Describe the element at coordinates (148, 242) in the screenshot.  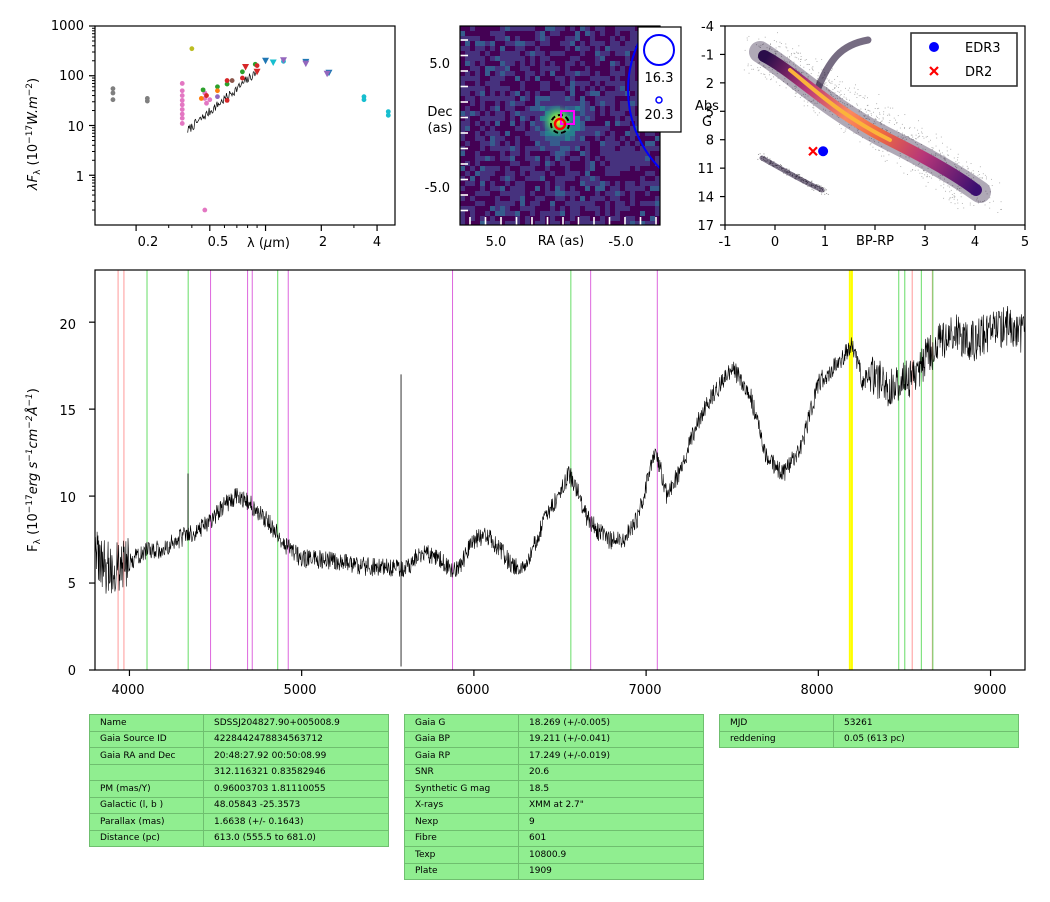
I see `sed-xtick-0.2: 0.2` at that location.